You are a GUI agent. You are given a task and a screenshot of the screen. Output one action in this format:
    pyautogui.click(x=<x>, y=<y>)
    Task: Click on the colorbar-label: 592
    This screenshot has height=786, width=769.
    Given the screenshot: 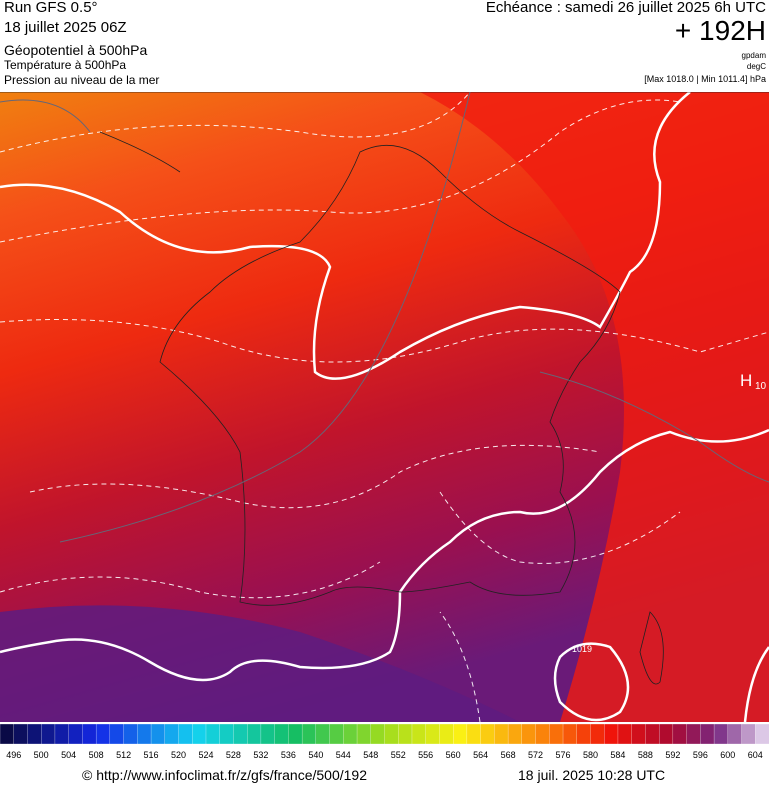 What is the action you would take?
    pyautogui.click(x=672, y=755)
    